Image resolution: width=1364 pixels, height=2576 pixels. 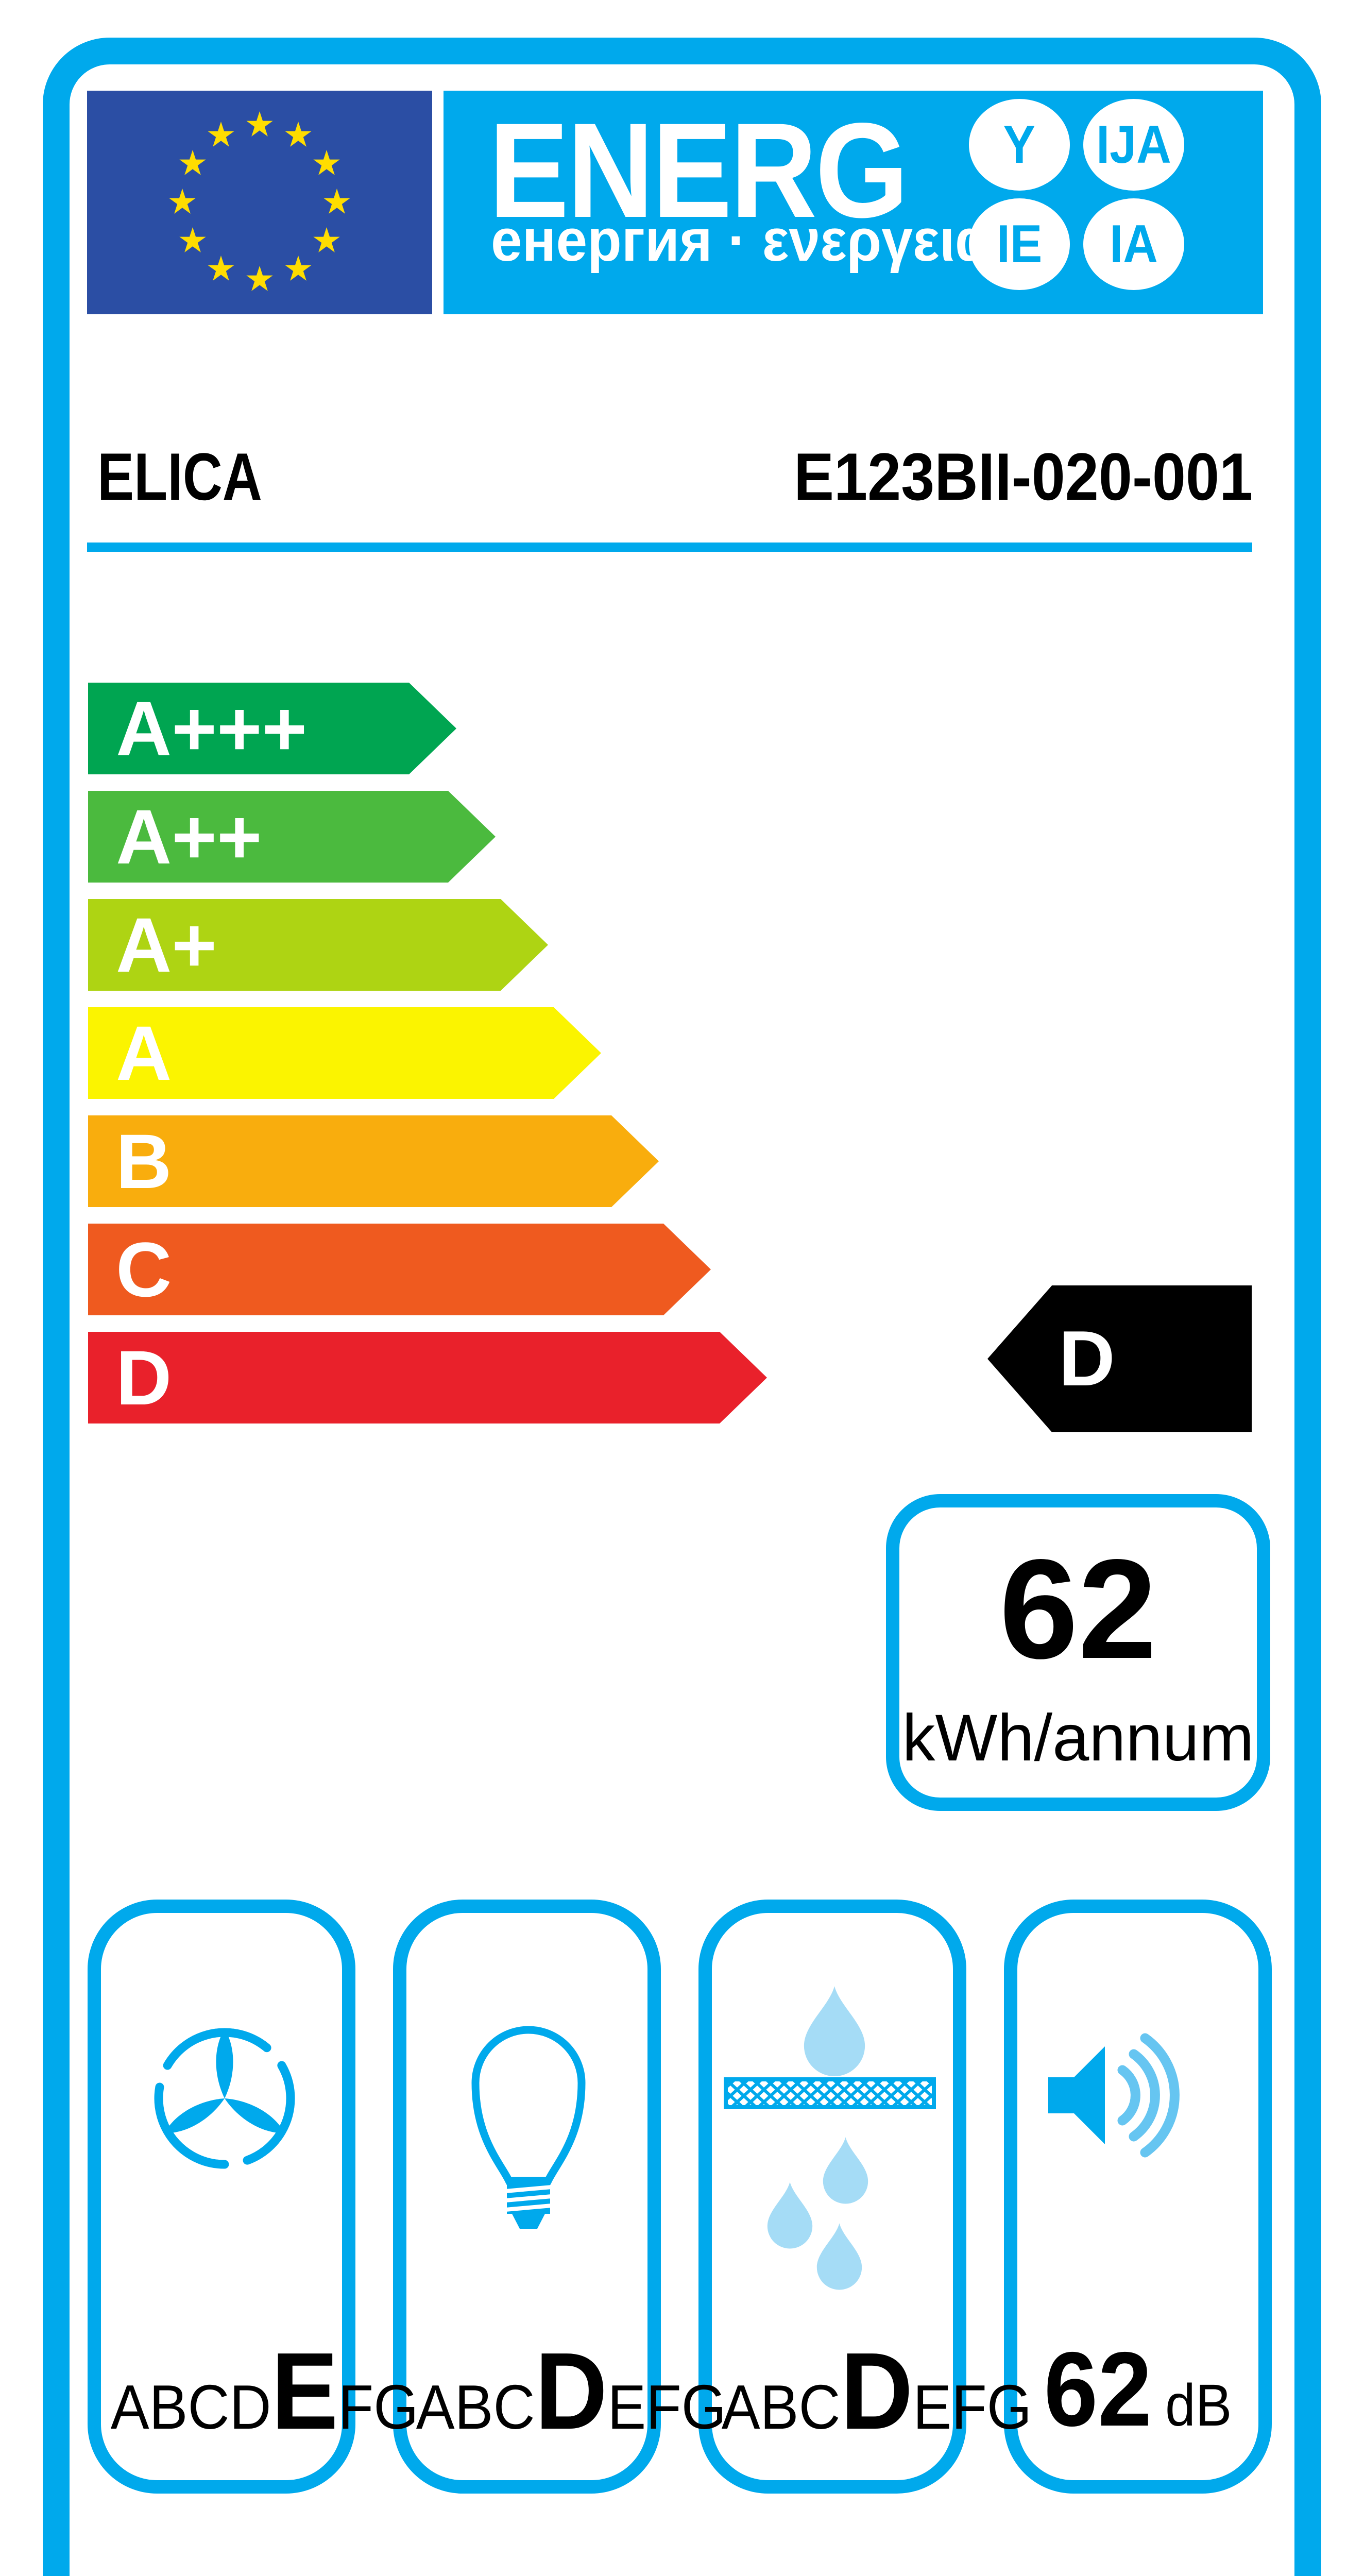 What do you see at coordinates (144, 1377) in the screenshot?
I see `scale-row-label: D` at bounding box center [144, 1377].